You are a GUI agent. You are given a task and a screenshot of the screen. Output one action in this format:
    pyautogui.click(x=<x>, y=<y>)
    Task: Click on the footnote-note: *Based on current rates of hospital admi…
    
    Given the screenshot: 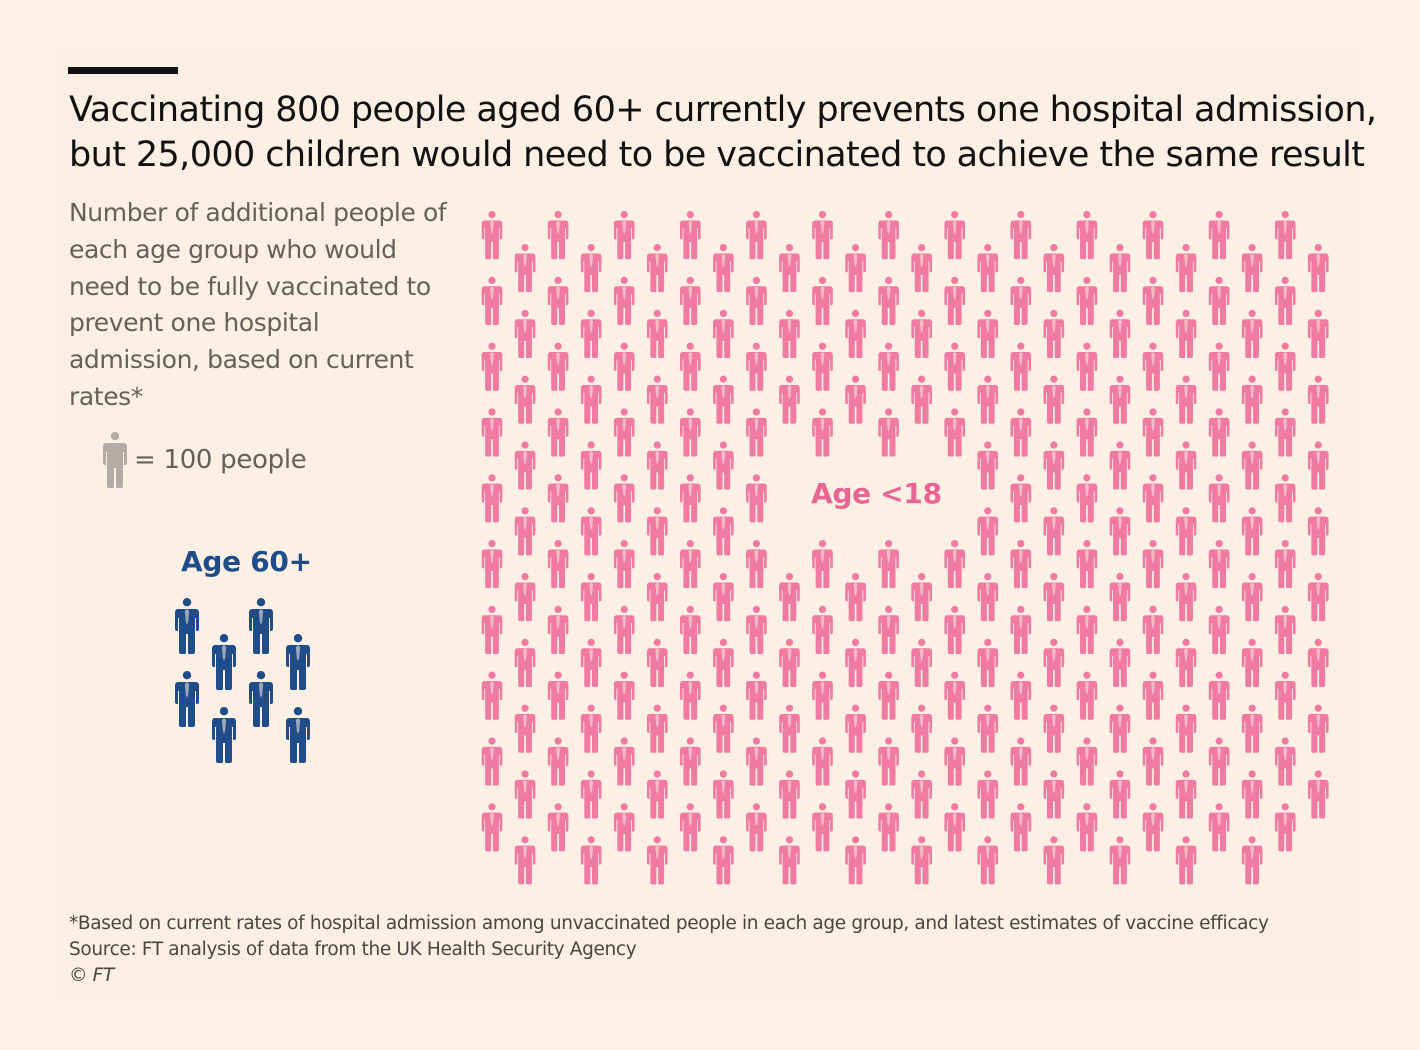 What is the action you would take?
    pyautogui.click(x=669, y=923)
    